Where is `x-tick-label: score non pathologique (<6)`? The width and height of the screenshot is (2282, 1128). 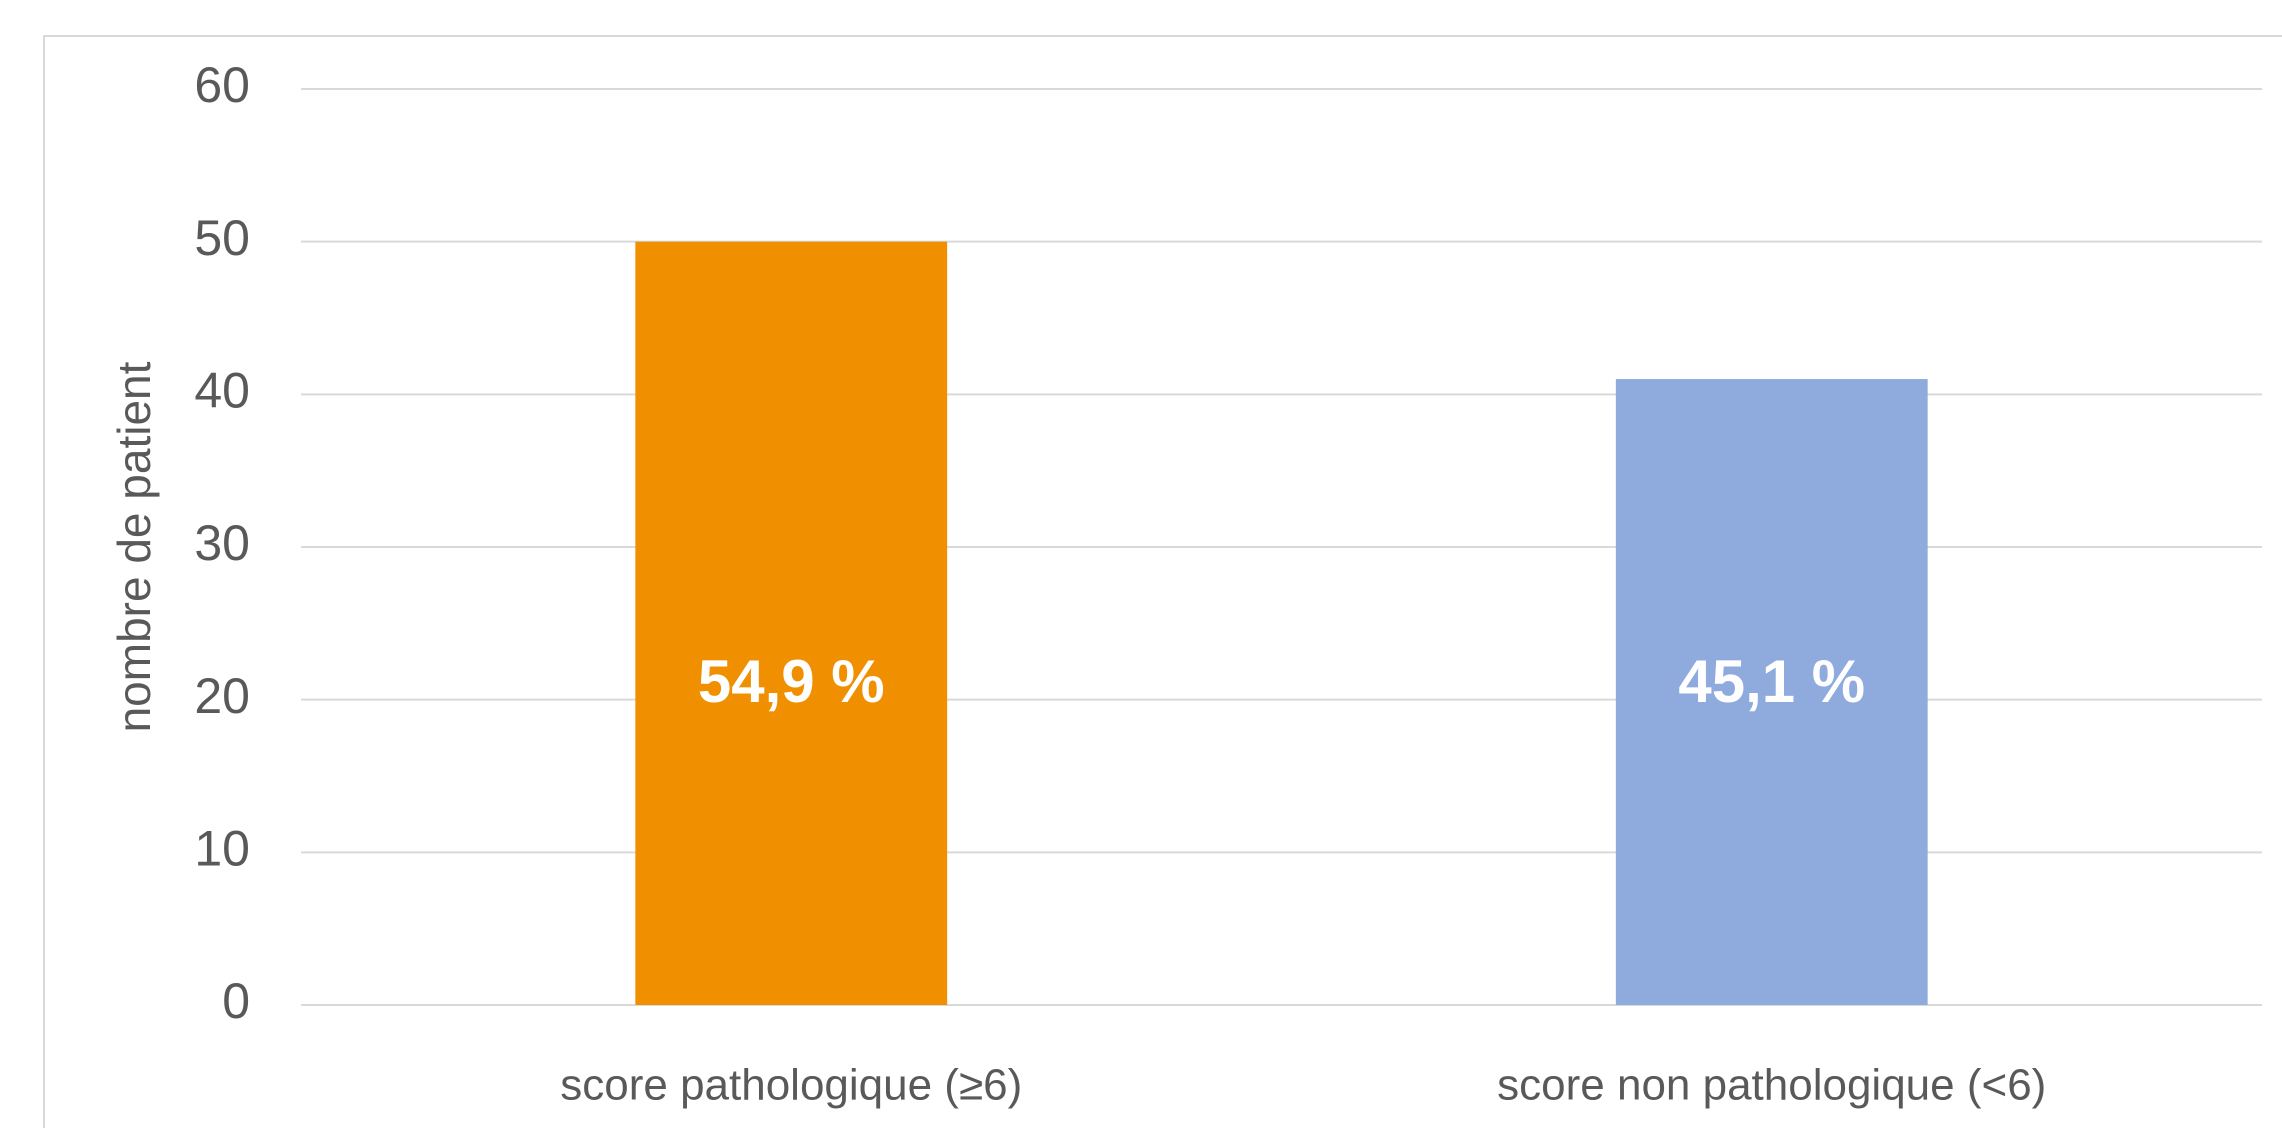 x-tick-label: score non pathologique (<6) is located at coordinates (1771, 1085).